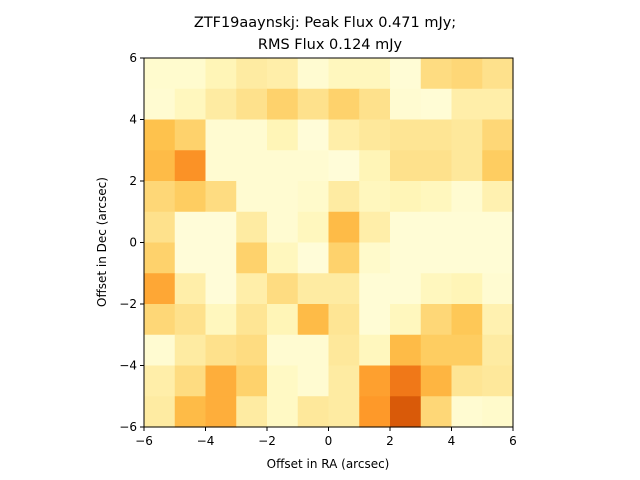 This screenshot has height=480, width=640. What do you see at coordinates (133, 243) in the screenshot?
I see `y-tick-label: 0` at bounding box center [133, 243].